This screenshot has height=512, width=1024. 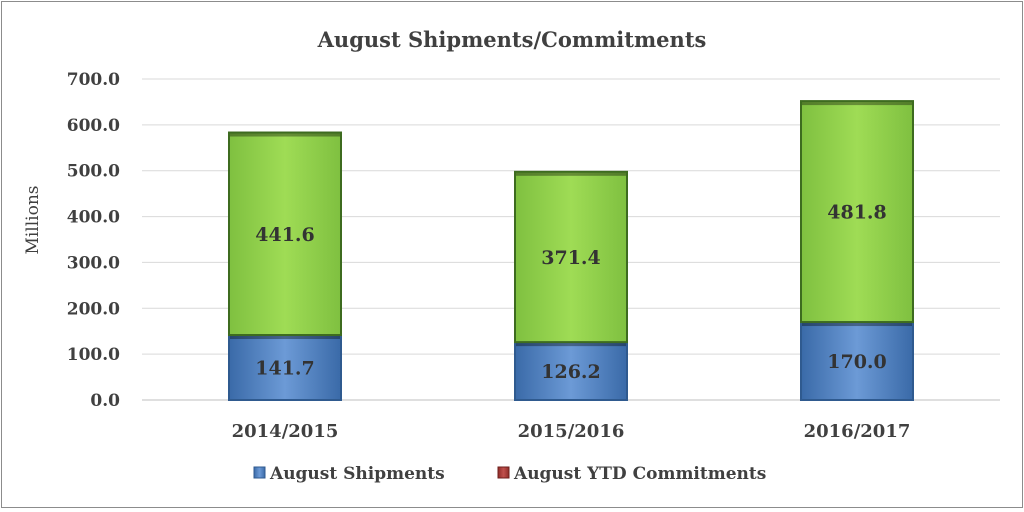 I want to click on y-axis-ticks: 0.0 100.0 200.0 300.0 400.0 500.0 600.0 700.0, so click(x=93, y=240).